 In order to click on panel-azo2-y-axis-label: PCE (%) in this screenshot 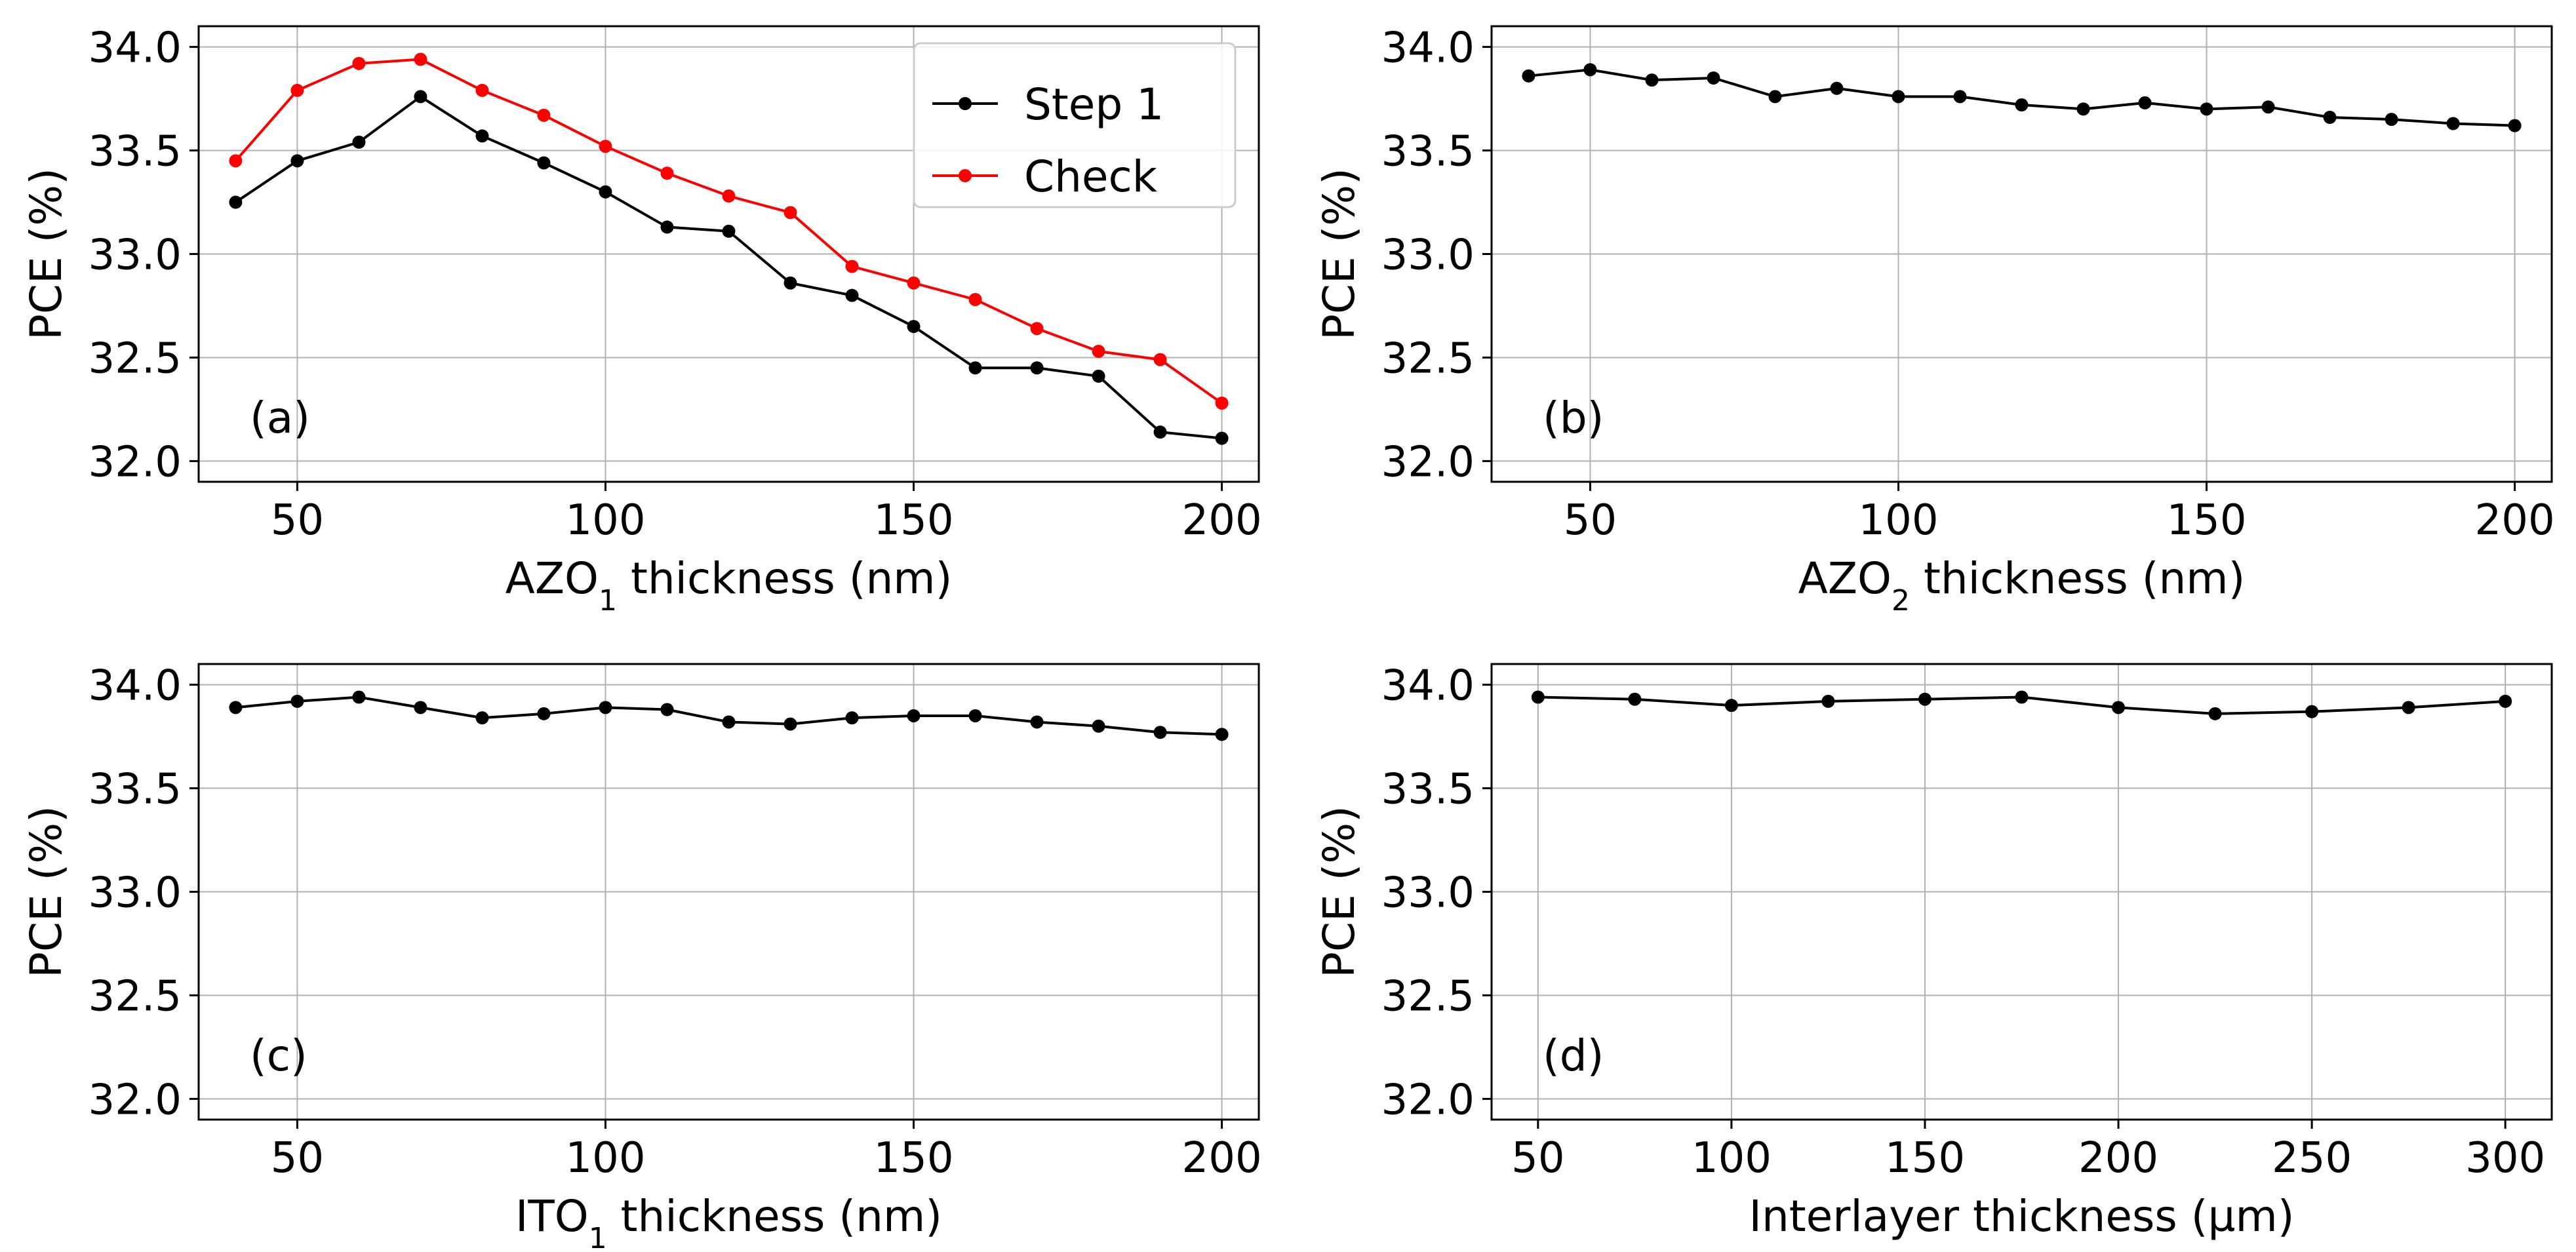, I will do `click(1339, 254)`.